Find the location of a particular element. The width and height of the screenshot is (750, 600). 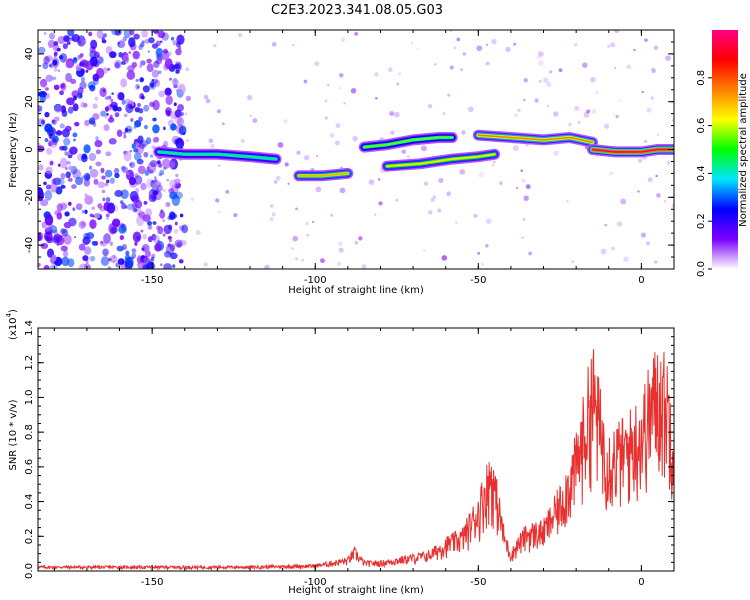

y-tick-label: 40 is located at coordinates (29, 54).